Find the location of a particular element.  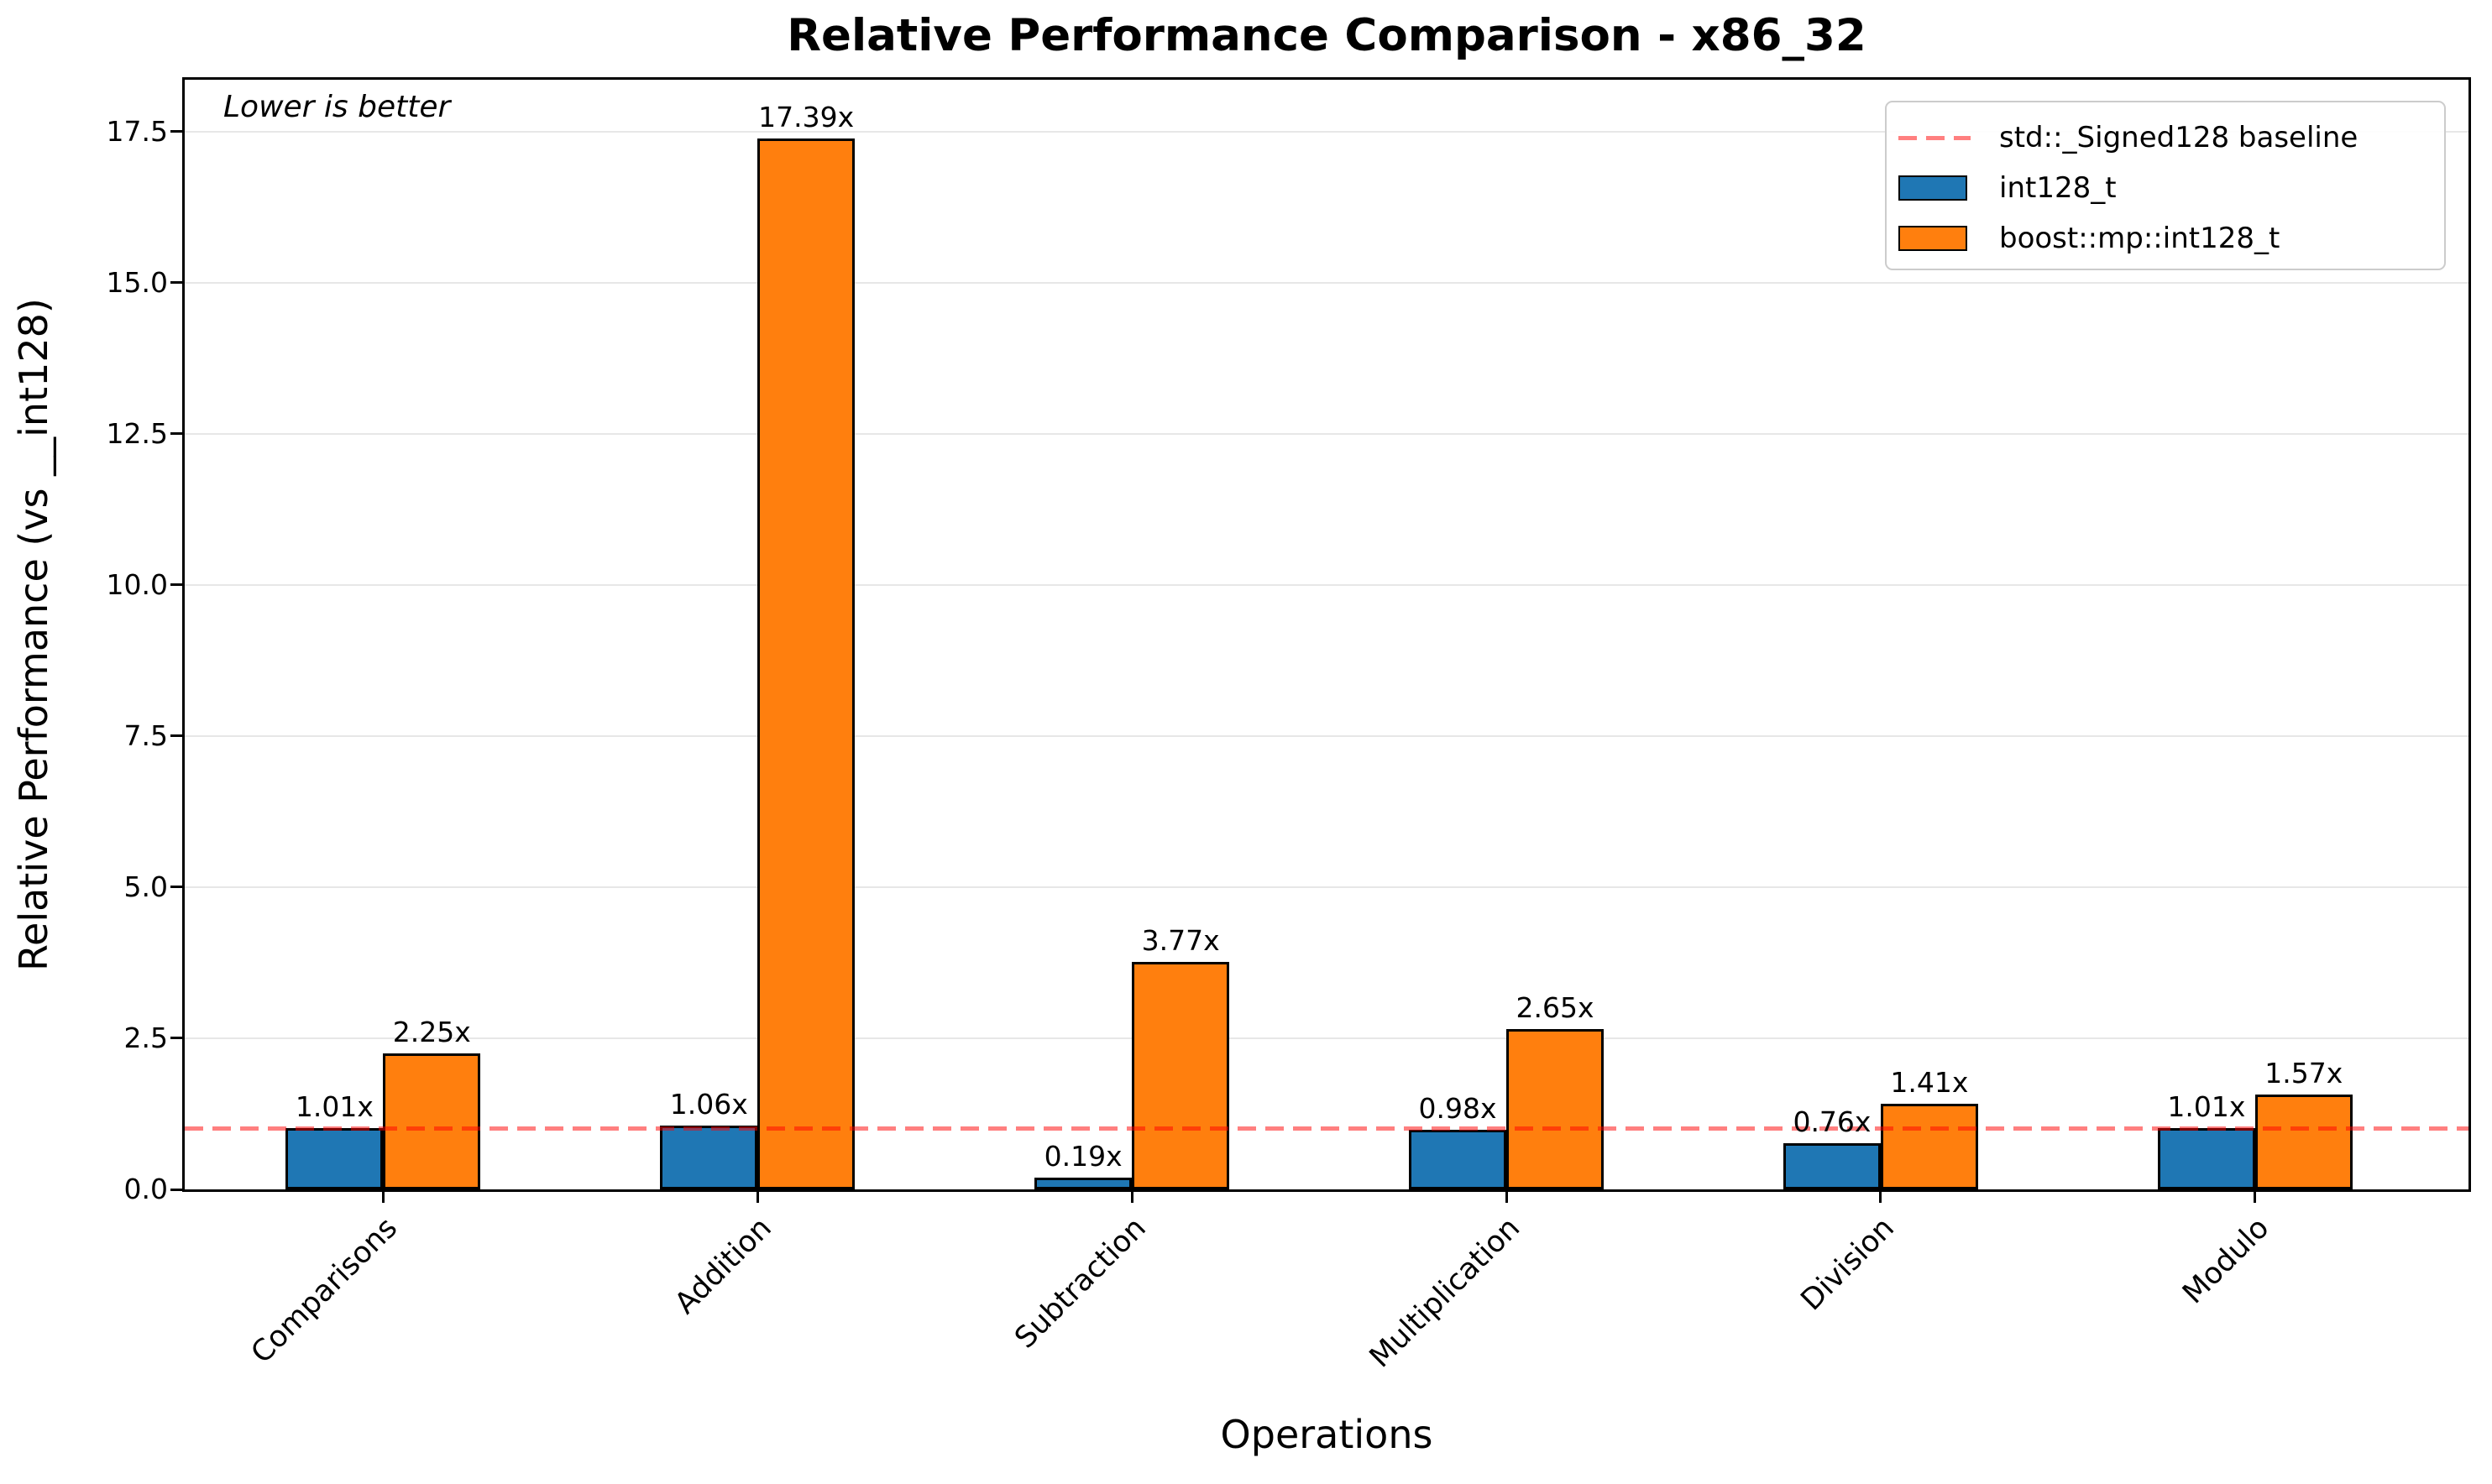

chart-title: Relative Performance Comparison - x86_32 is located at coordinates (1326, 35).